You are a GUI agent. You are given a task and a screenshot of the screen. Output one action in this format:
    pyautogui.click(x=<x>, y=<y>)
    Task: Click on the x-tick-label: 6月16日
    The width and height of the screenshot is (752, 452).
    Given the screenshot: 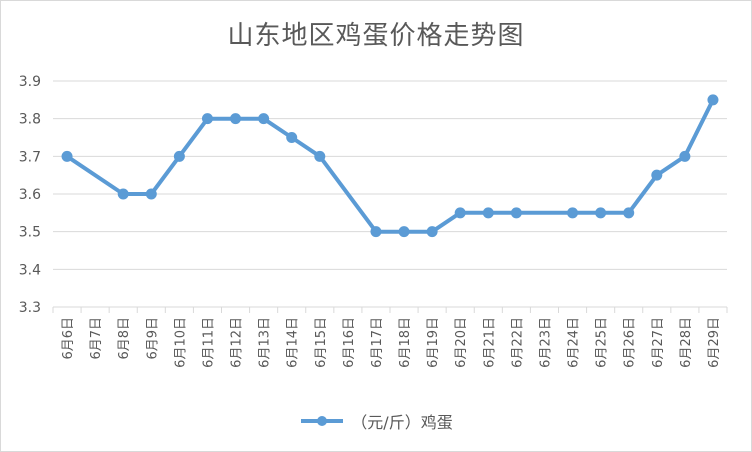 What is the action you would take?
    pyautogui.click(x=349, y=342)
    